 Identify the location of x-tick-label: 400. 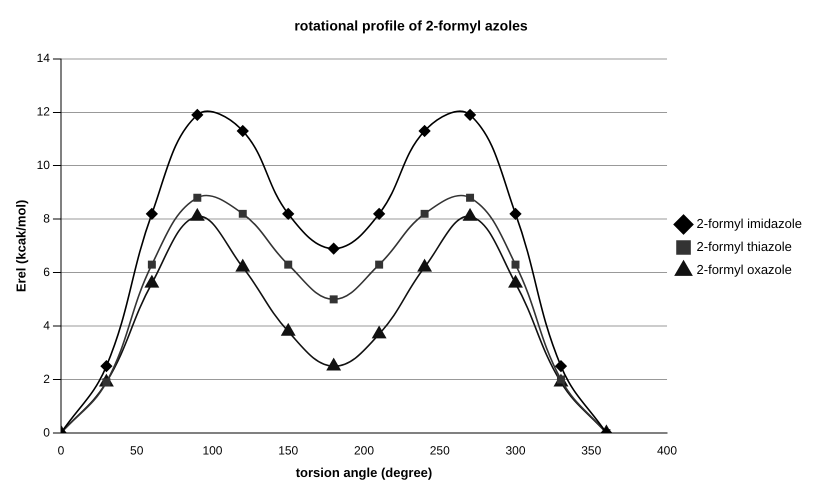
(667, 451).